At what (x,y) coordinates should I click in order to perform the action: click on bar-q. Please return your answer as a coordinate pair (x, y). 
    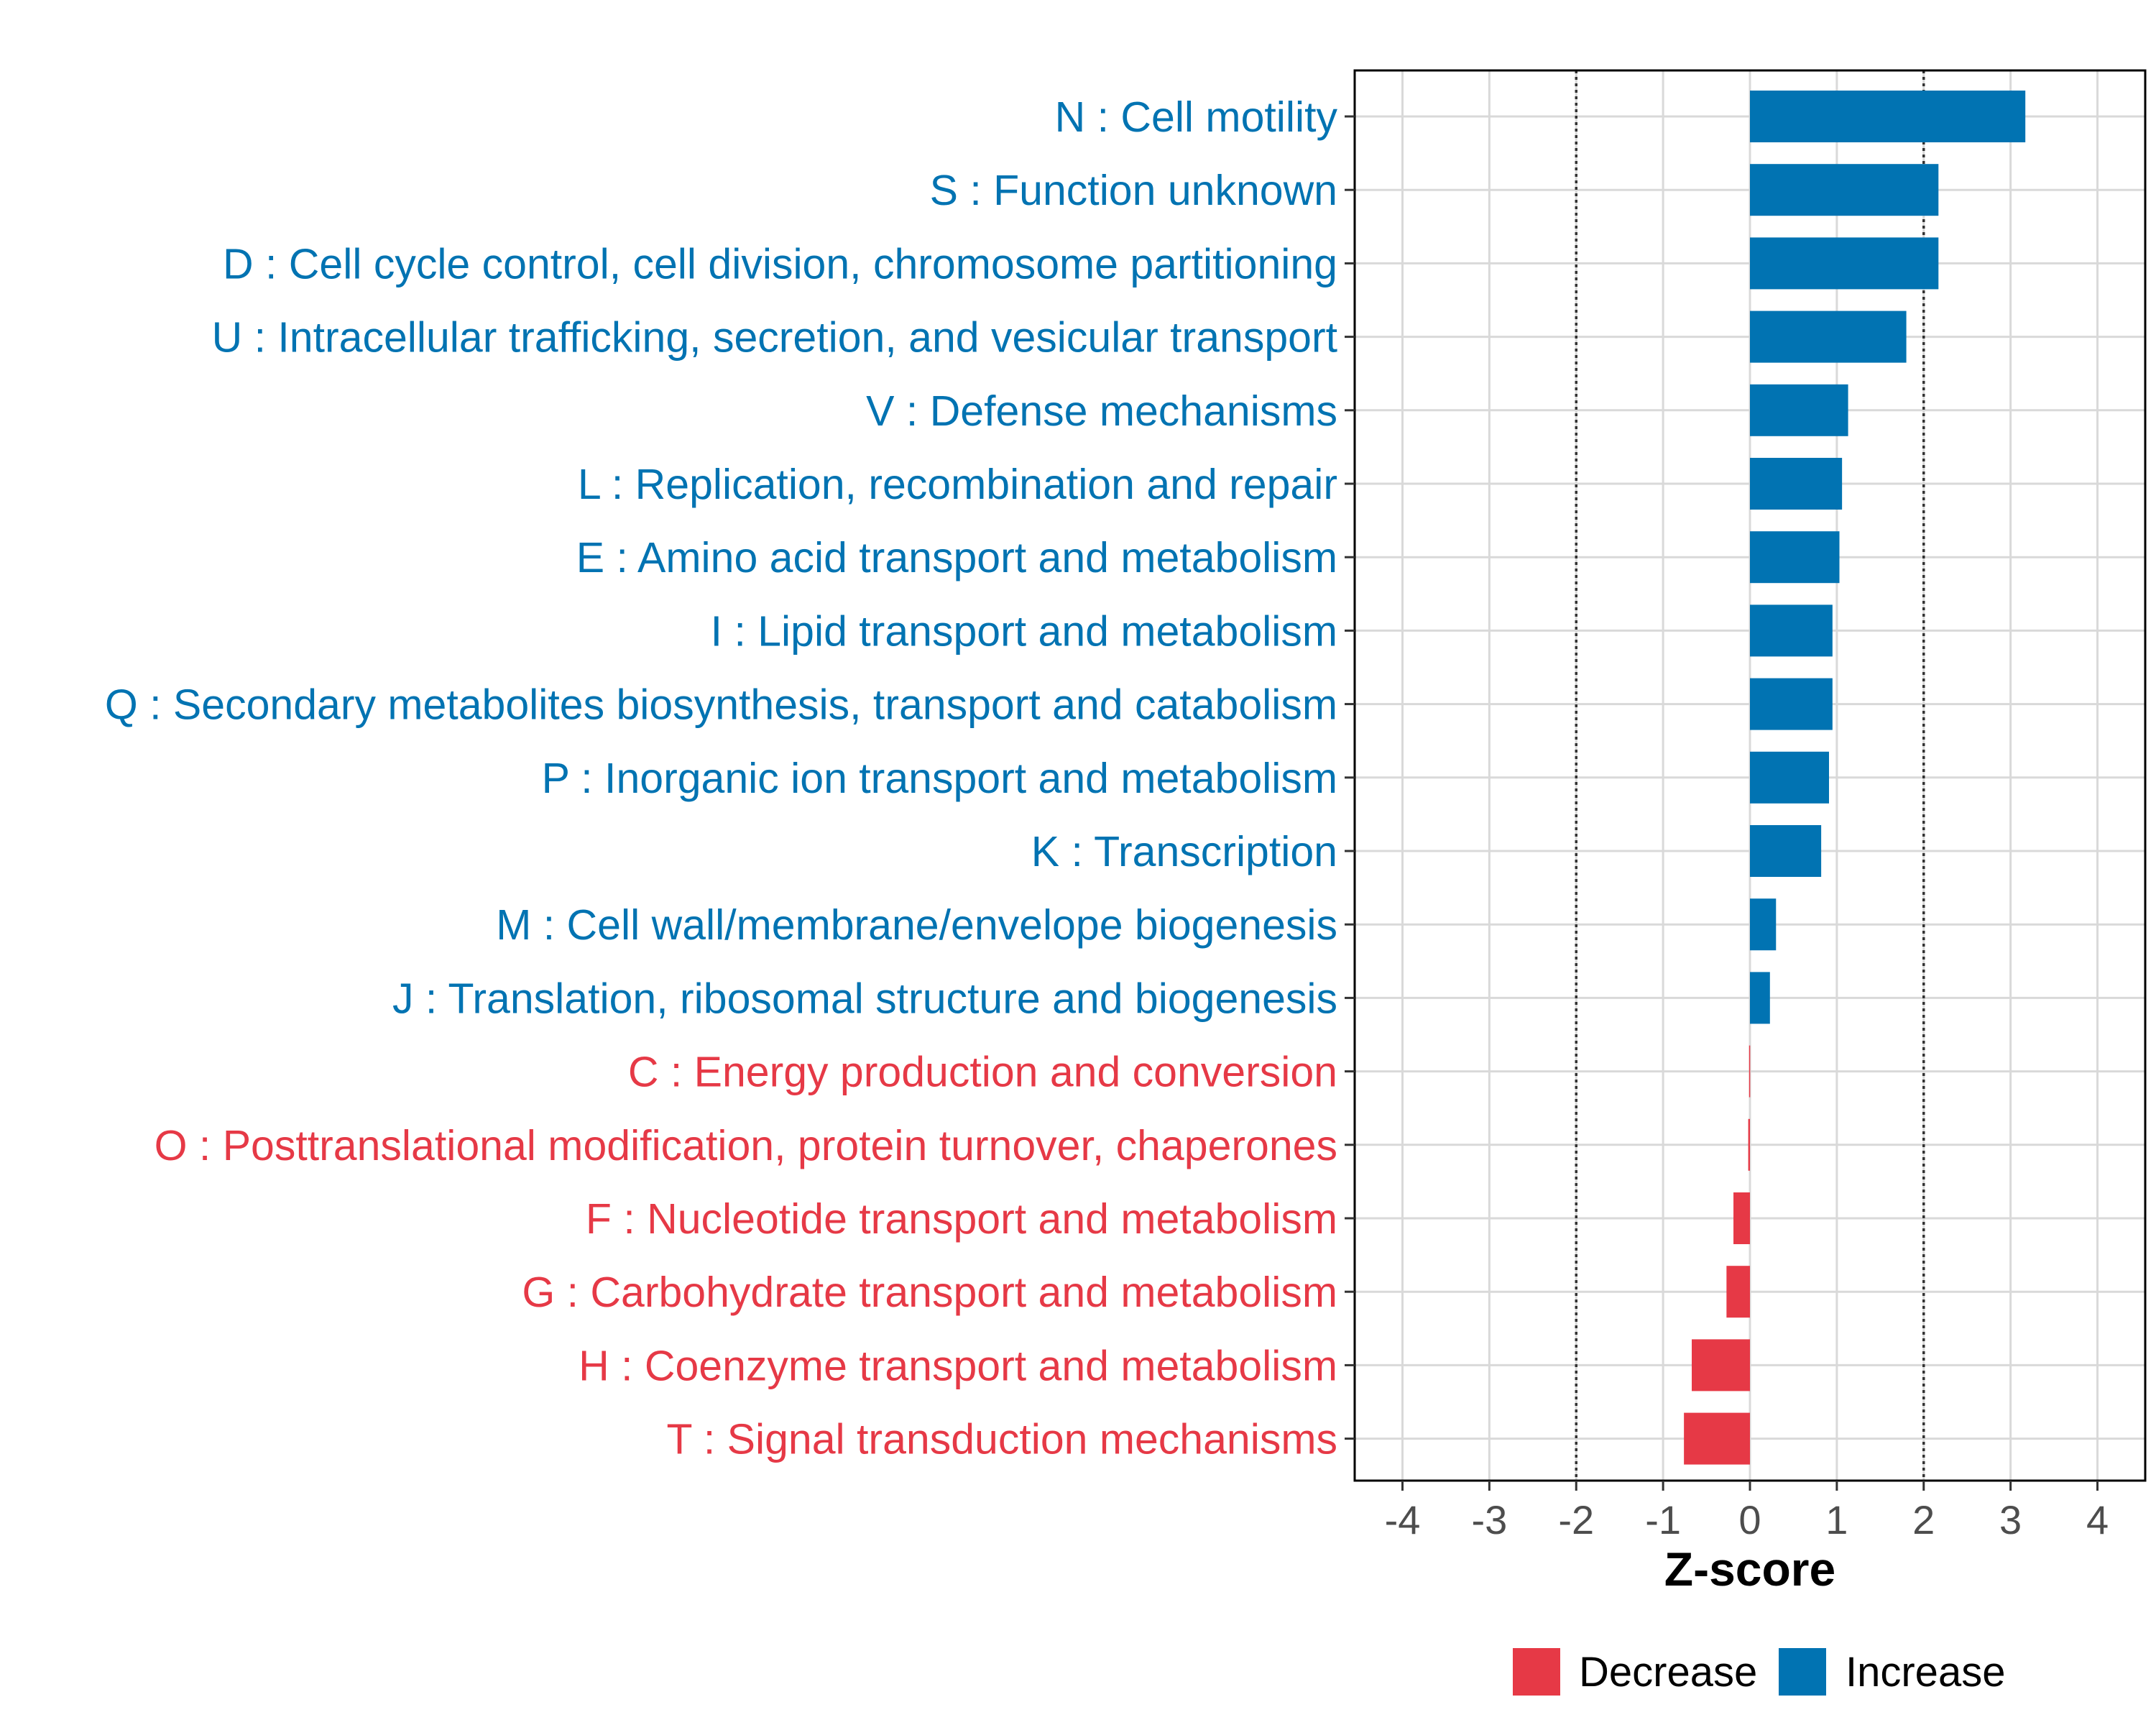
    Looking at the image, I should click on (1791, 704).